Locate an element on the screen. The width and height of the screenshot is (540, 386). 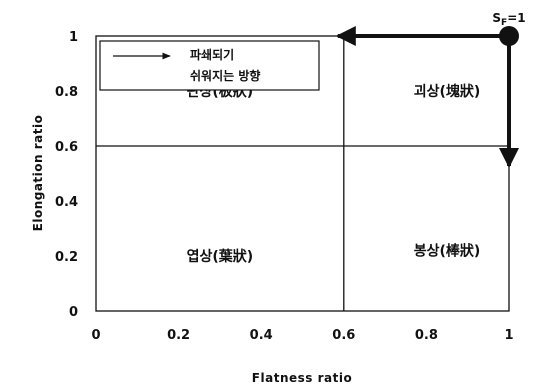
y-tick-label: 0.4 is located at coordinates (66, 202).